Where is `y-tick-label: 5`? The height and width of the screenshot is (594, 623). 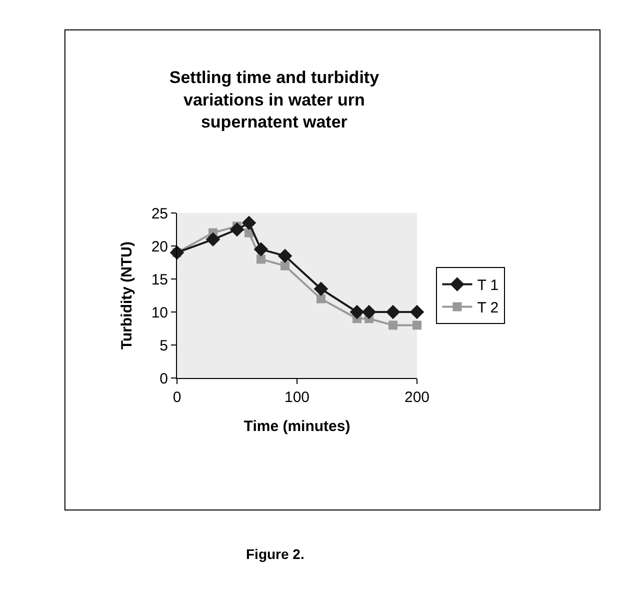 y-tick-label: 5 is located at coordinates (164, 345).